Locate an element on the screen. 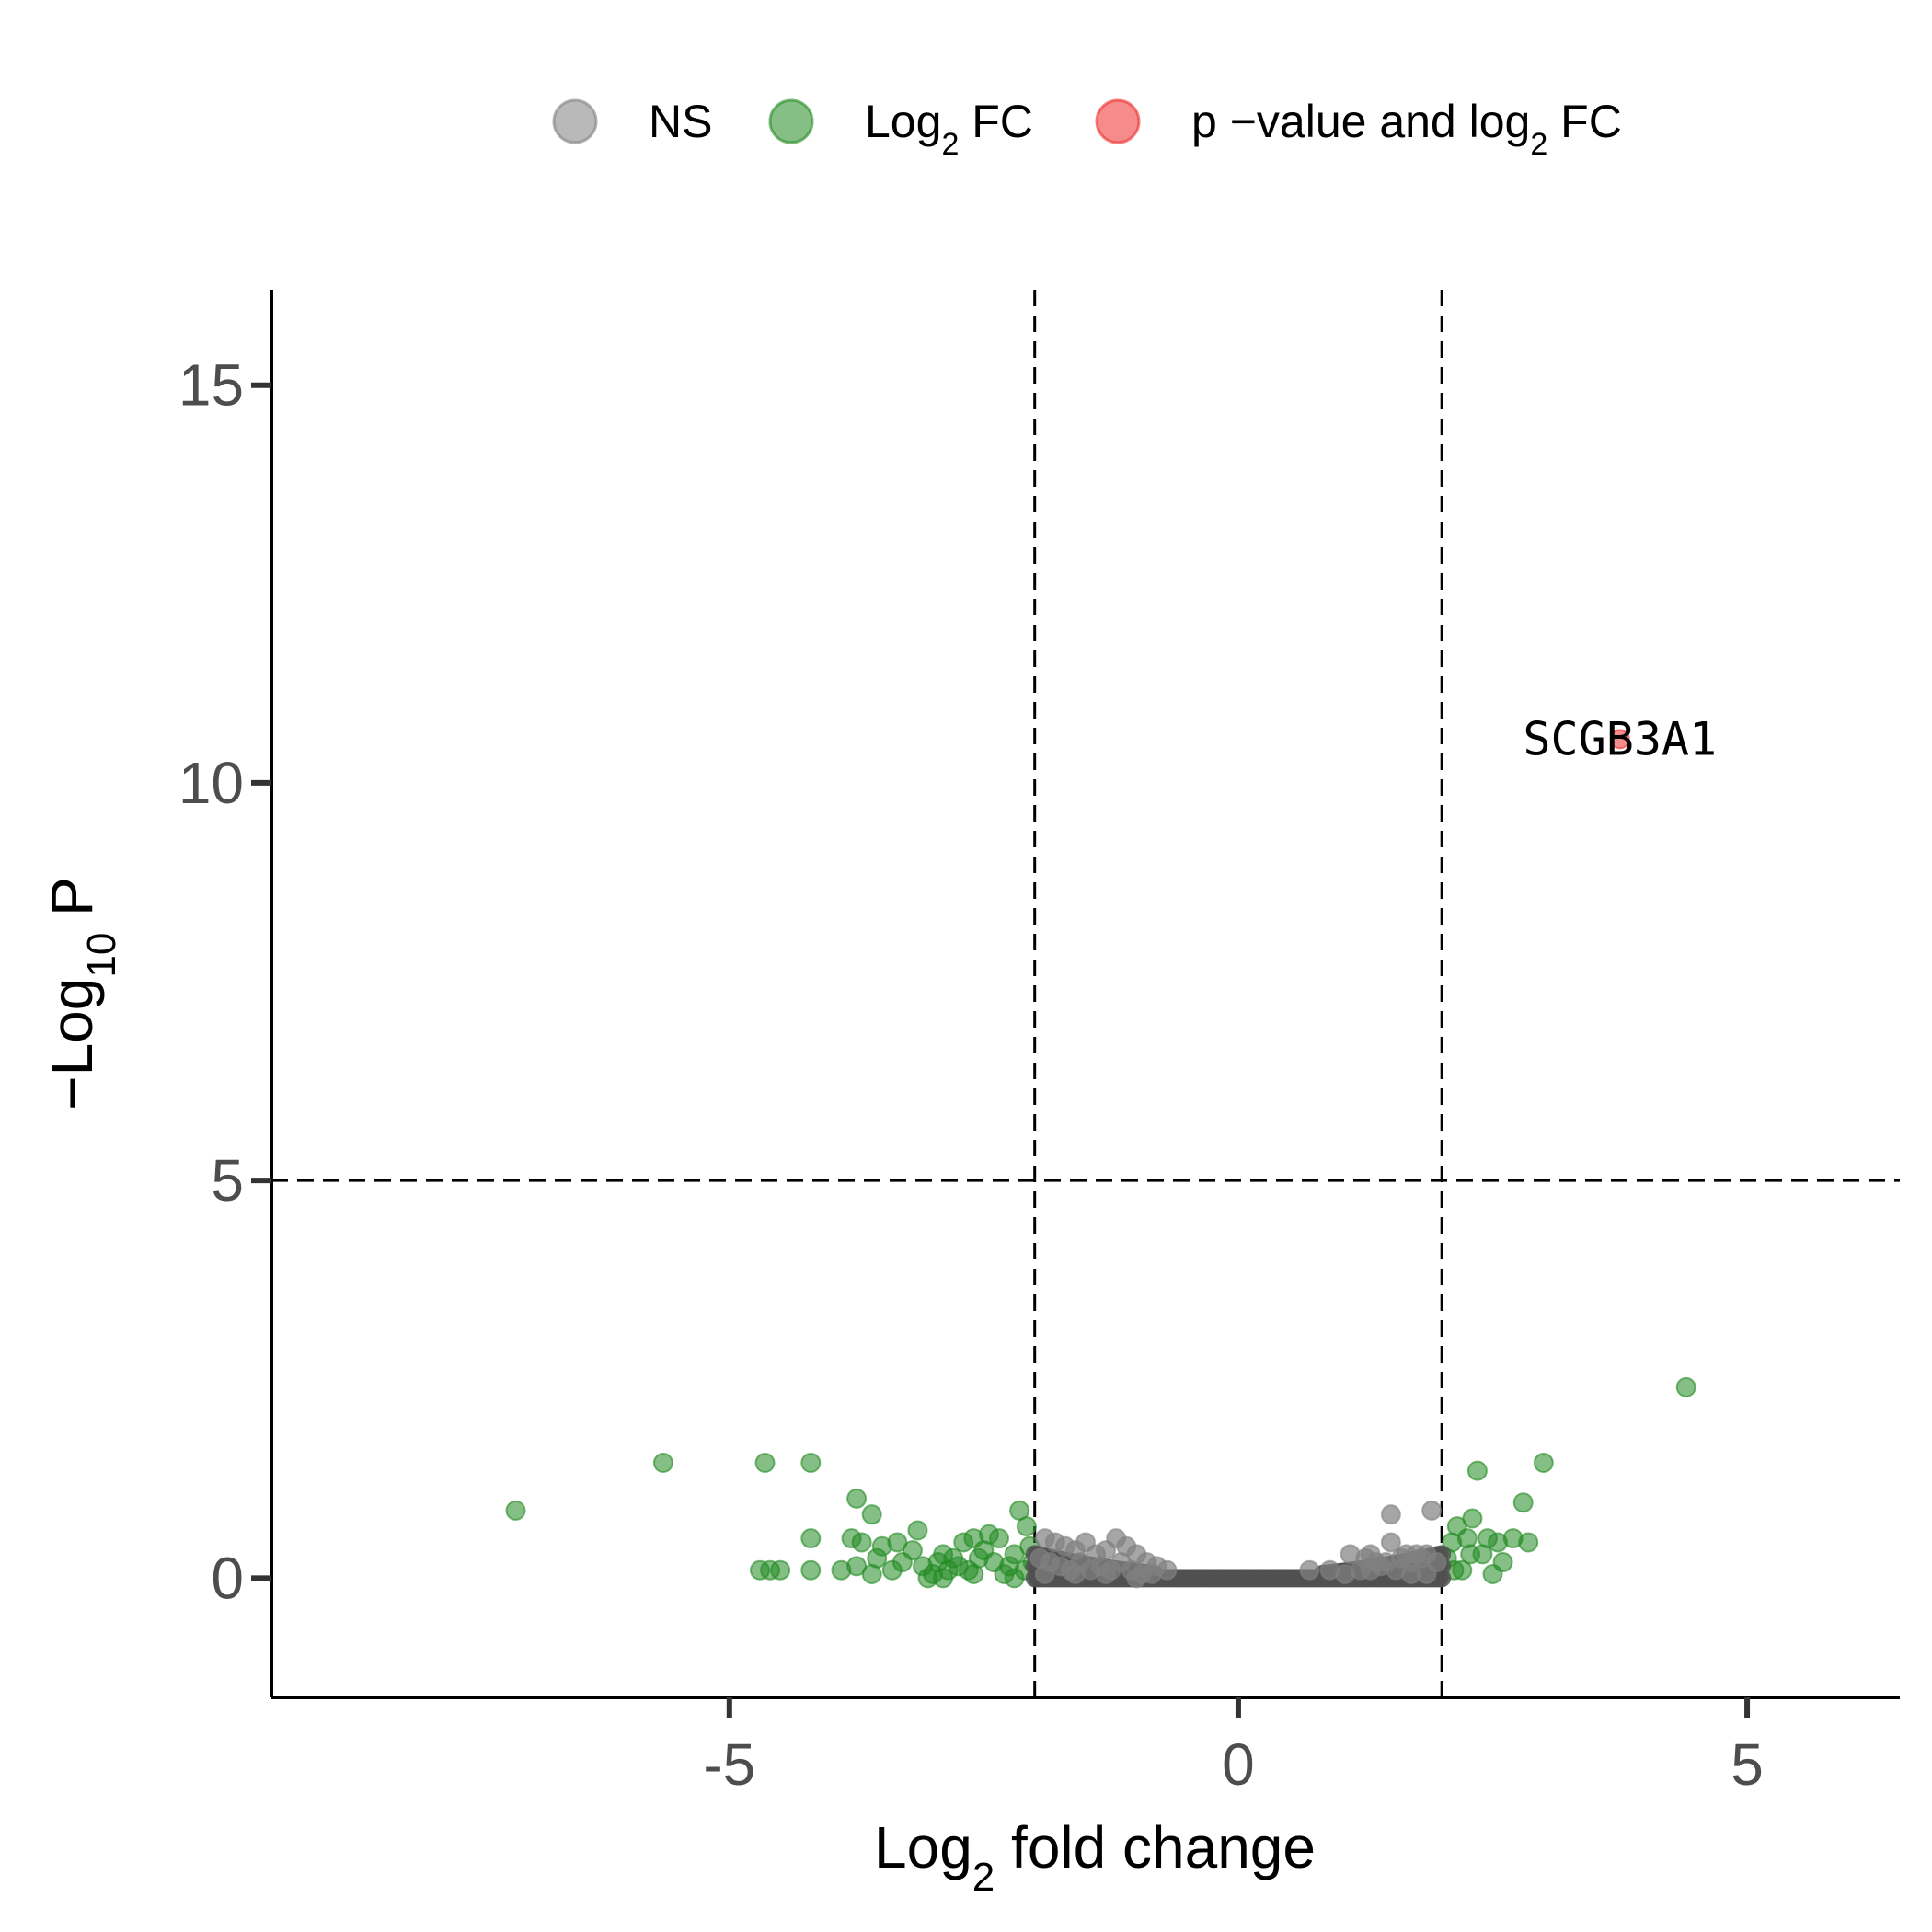 This screenshot has height=1932, width=1932. legend-label-both: p −value and log2 FC is located at coordinates (1406, 129).